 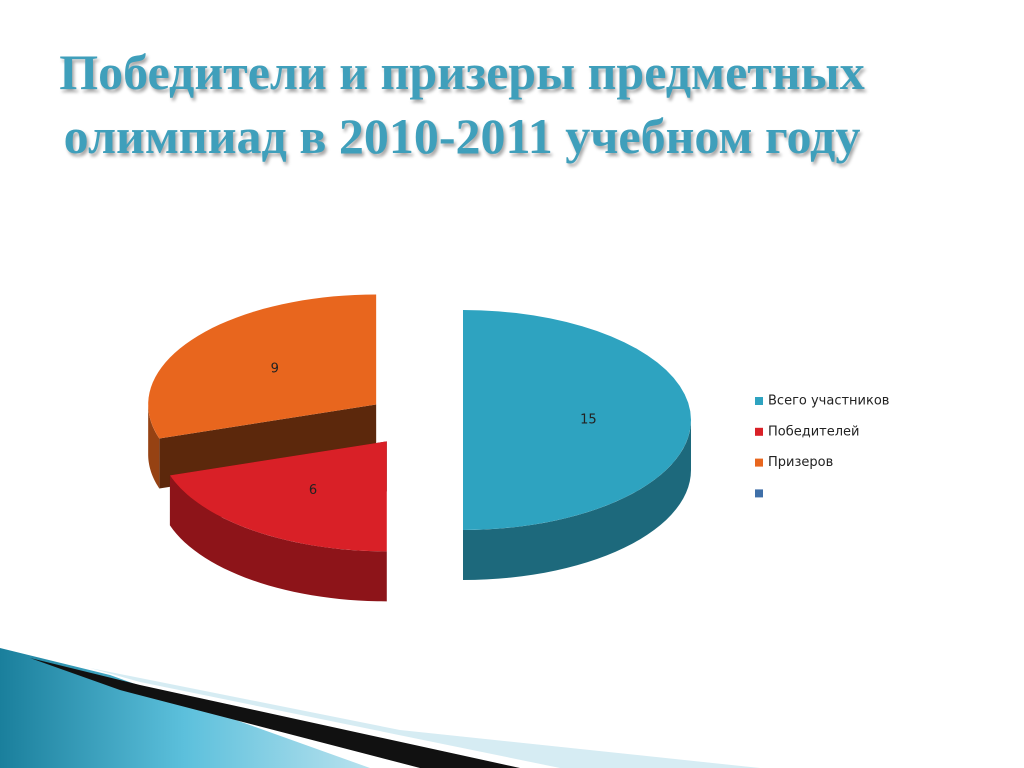 I want to click on legend-label: Призеров, so click(x=800, y=462).